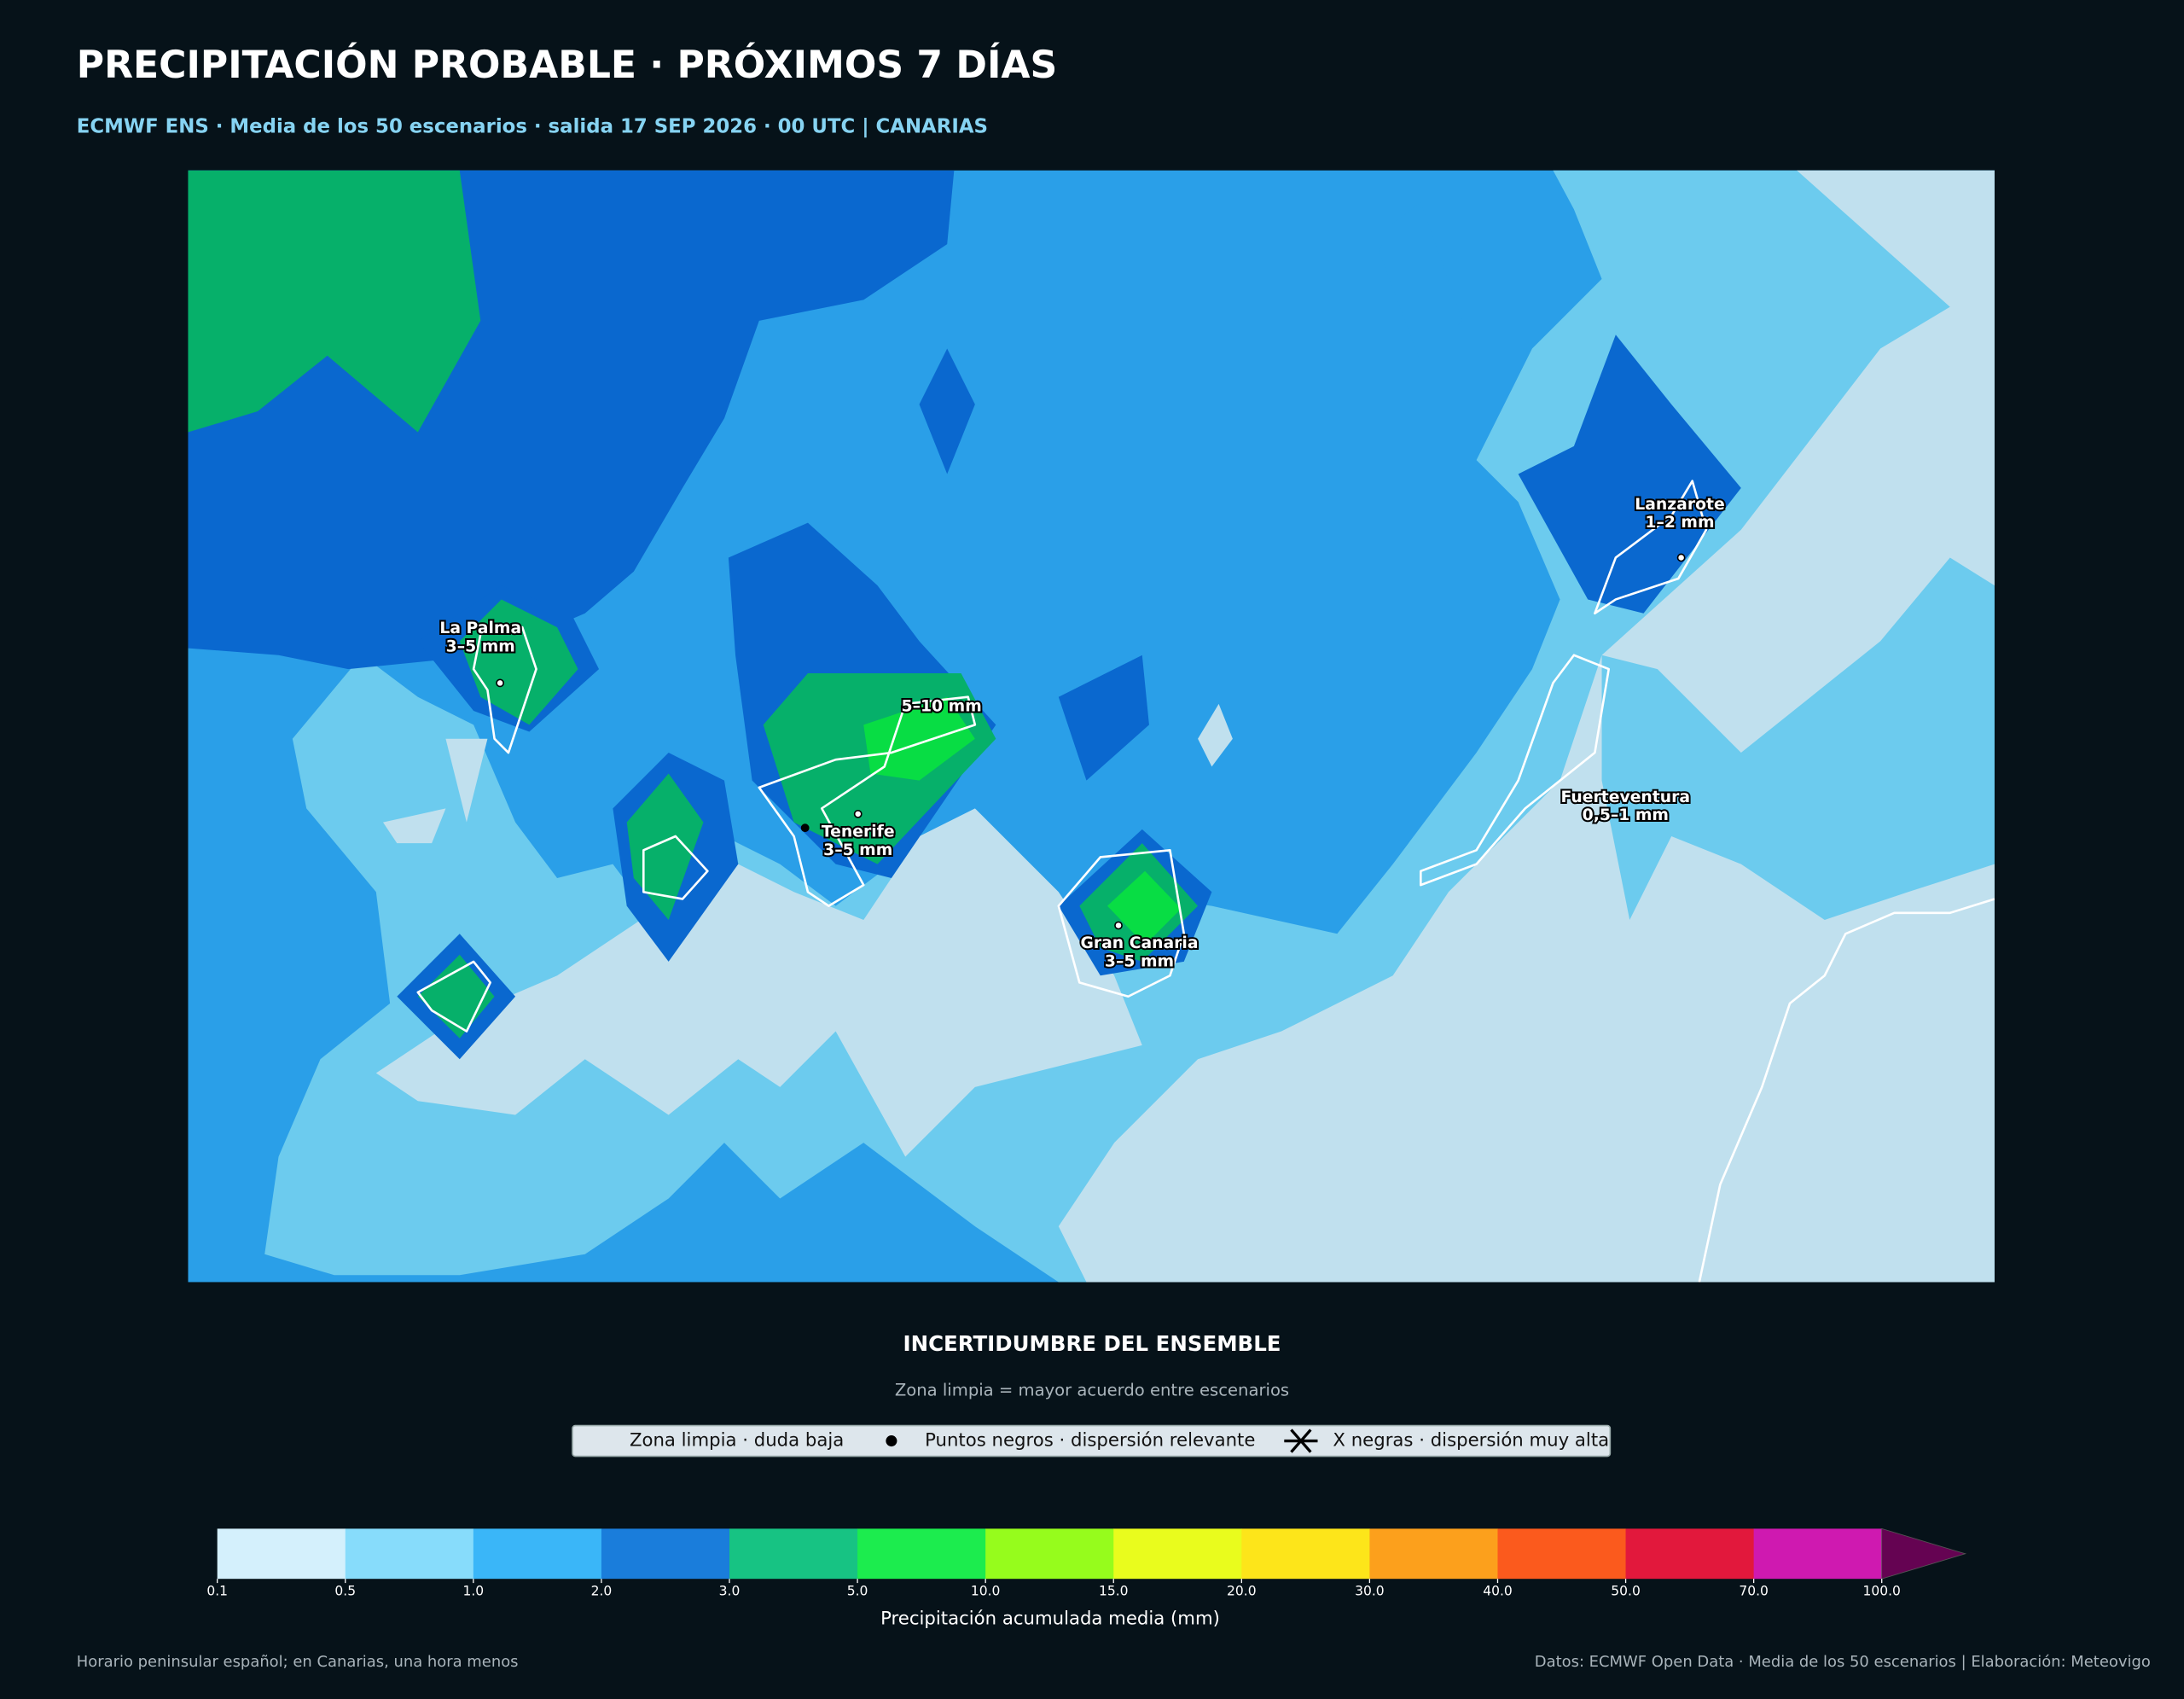 This screenshot has width=2184, height=1699. I want to click on colorbar-label: Precipitación acumulada media (mm), so click(1050, 1619).